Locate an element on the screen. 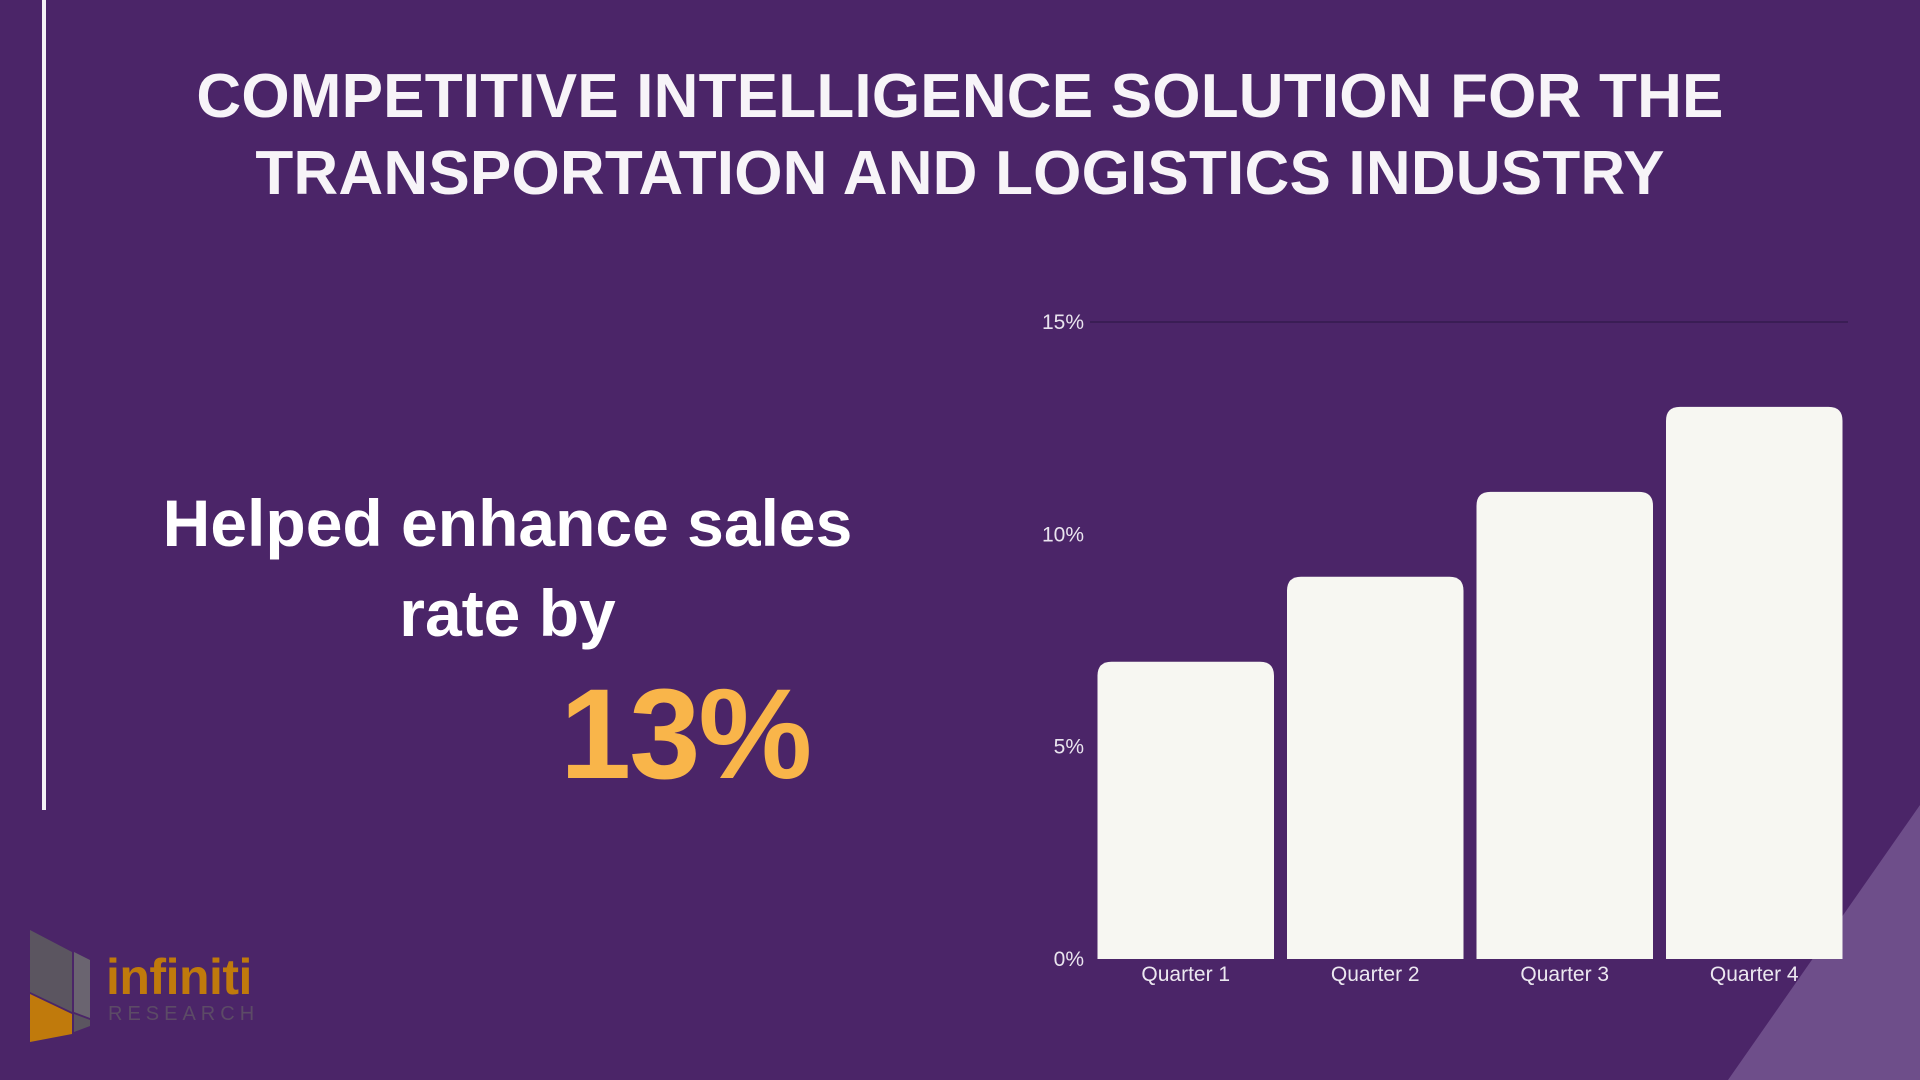 Image resolution: width=1920 pixels, height=1080 pixels. headline: Helped enhance sales rate by is located at coordinates (507, 568).